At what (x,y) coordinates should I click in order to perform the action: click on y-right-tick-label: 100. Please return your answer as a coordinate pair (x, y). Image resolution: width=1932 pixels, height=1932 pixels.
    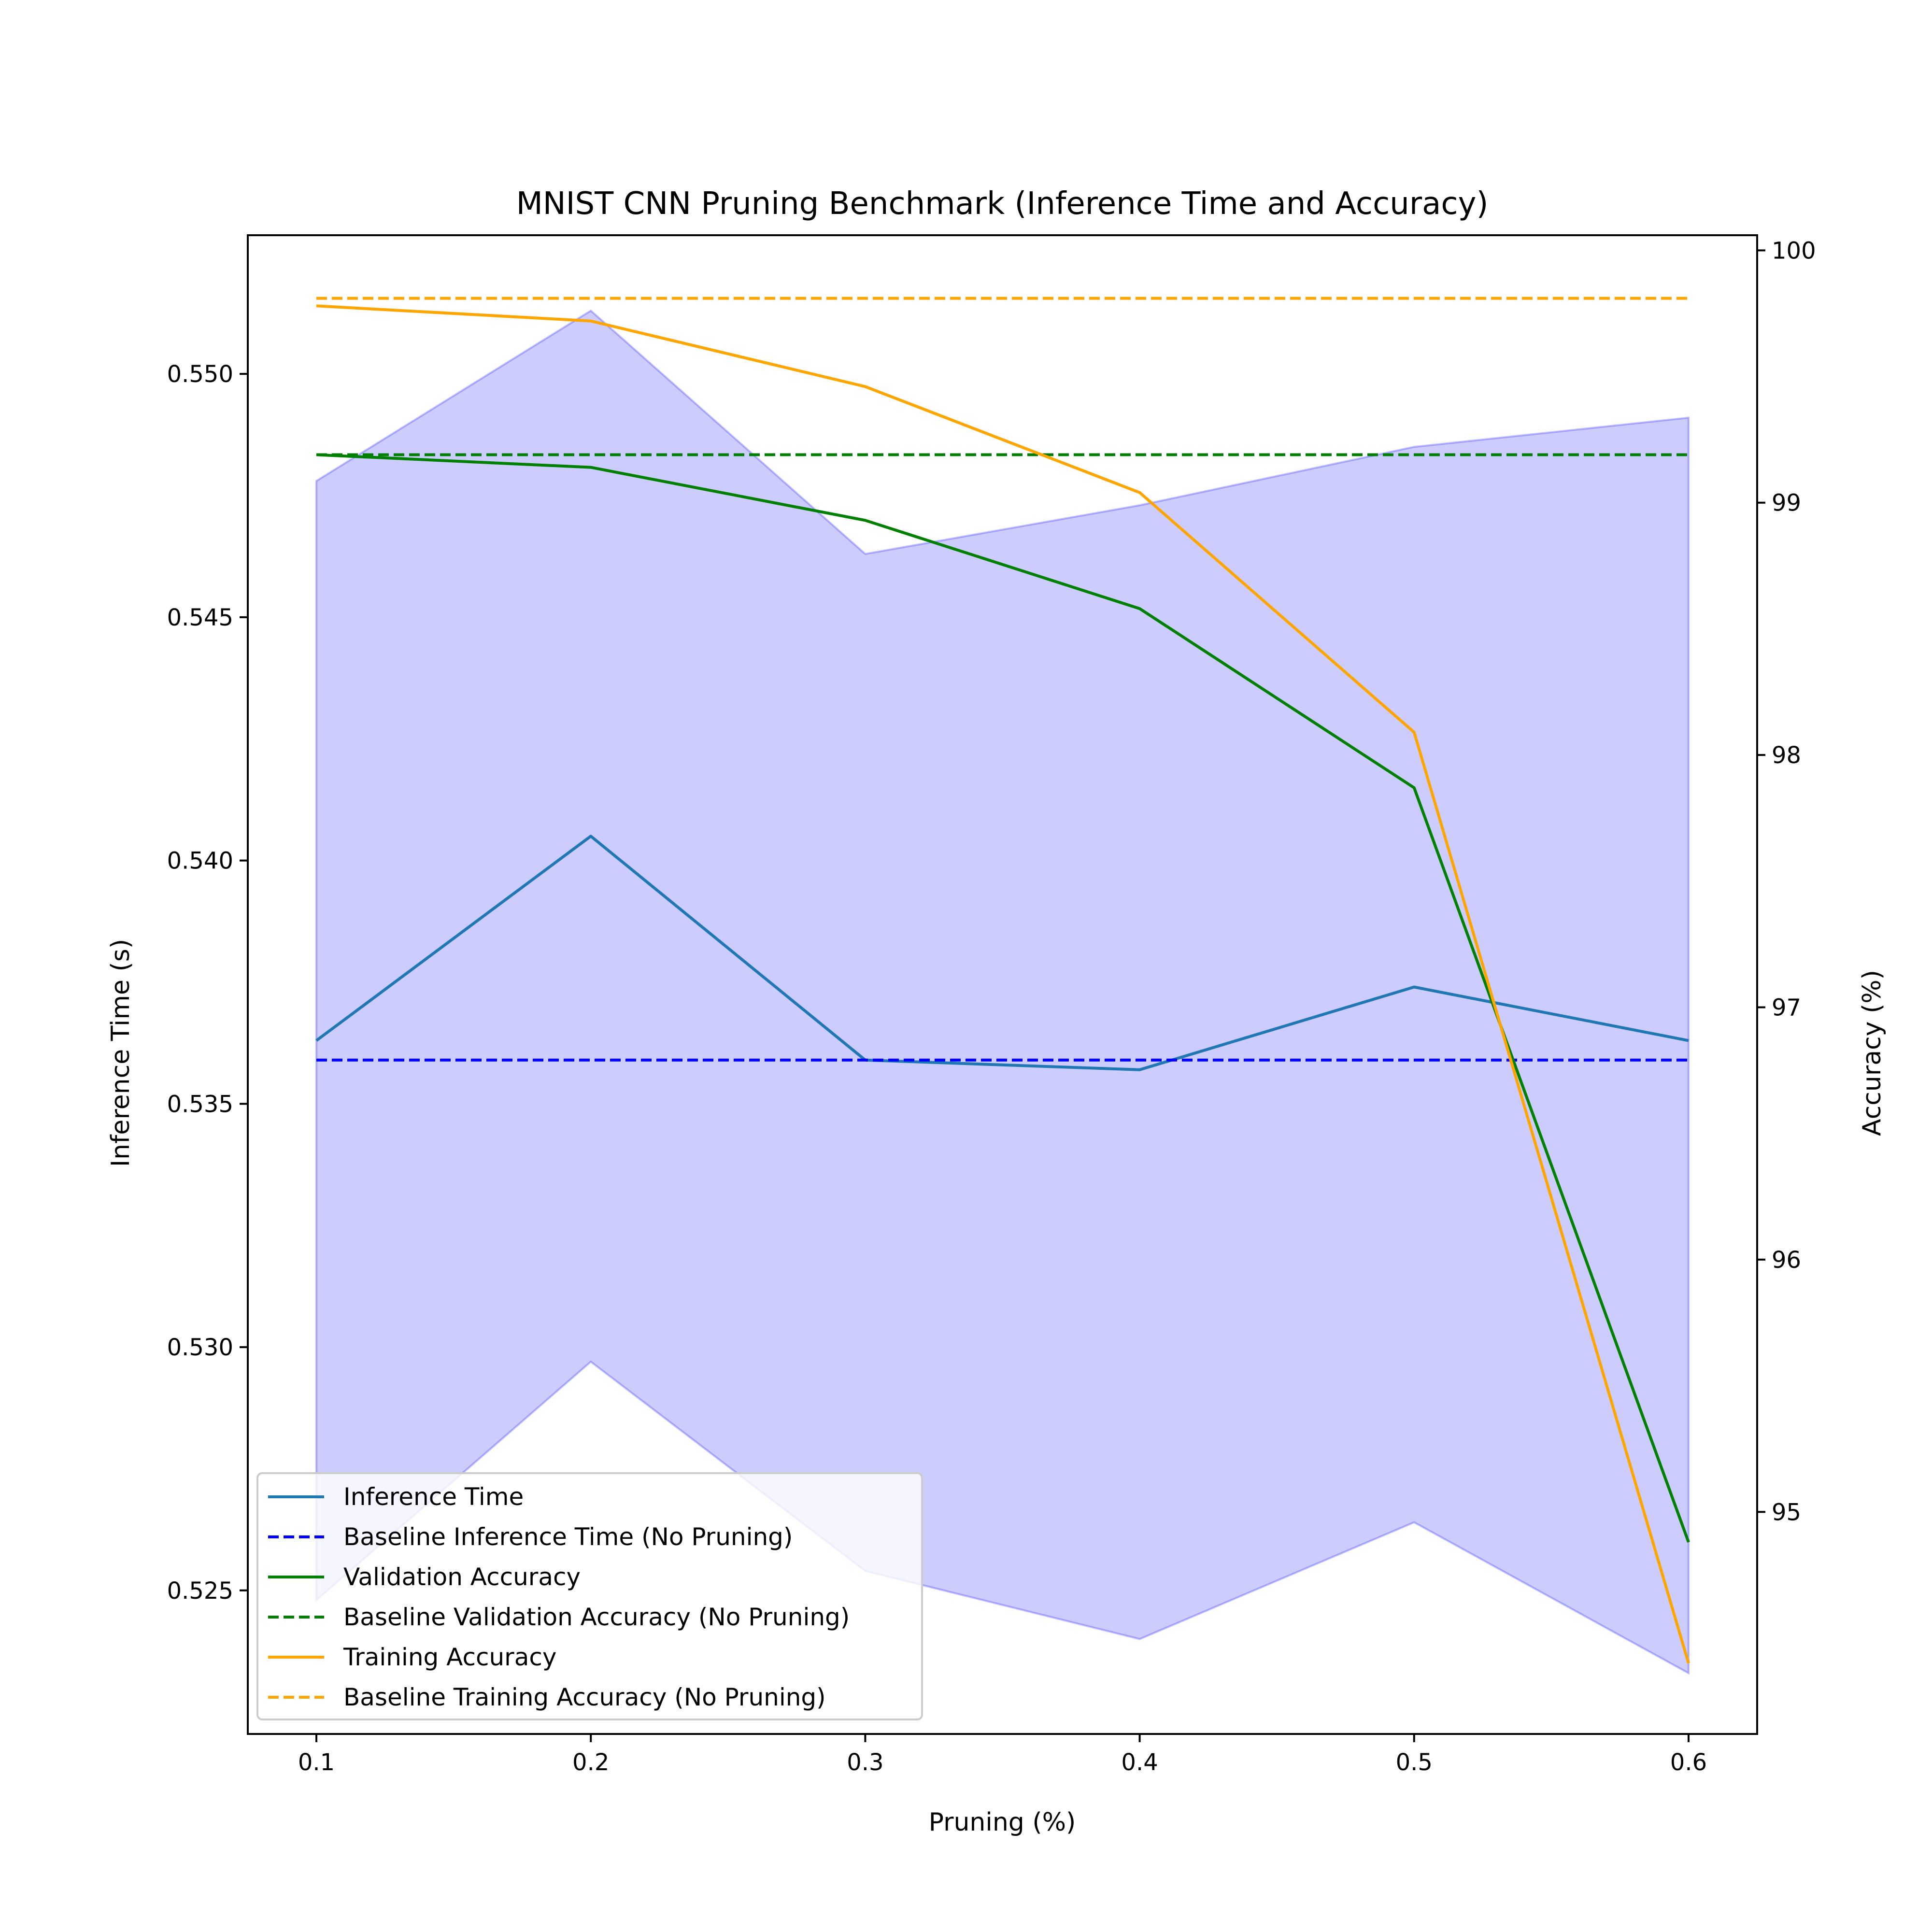
    Looking at the image, I should click on (1794, 250).